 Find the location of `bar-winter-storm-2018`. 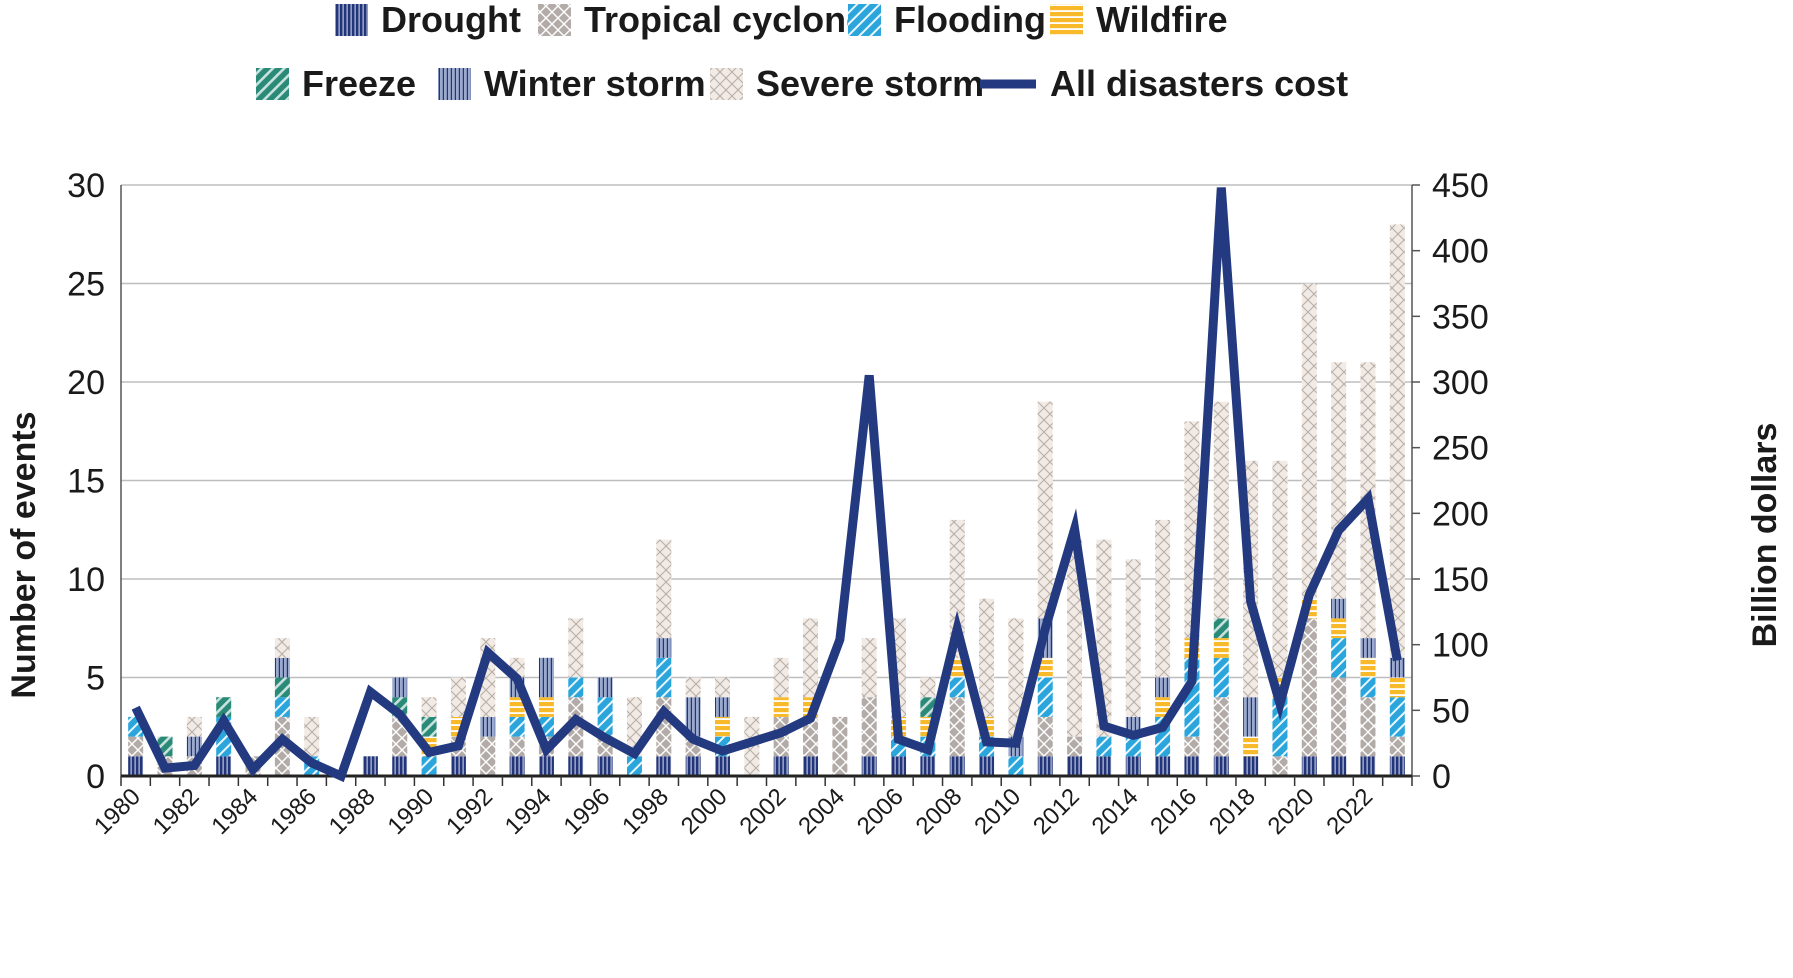

bar-winter-storm-2018 is located at coordinates (1251, 717).